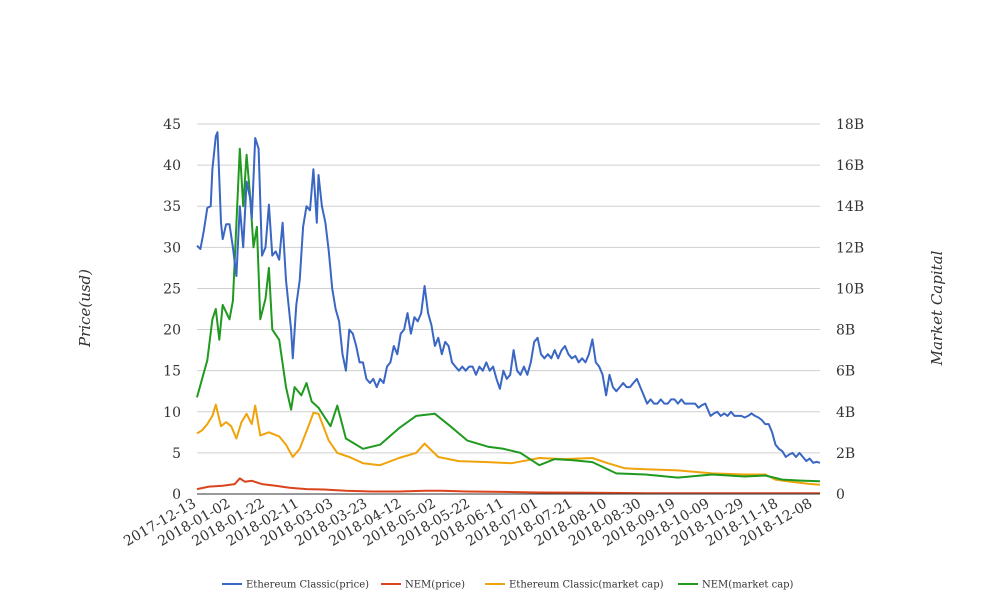 This screenshot has width=1008, height=616. What do you see at coordinates (850, 248) in the screenshot?
I see `right-tick-label: 12B` at bounding box center [850, 248].